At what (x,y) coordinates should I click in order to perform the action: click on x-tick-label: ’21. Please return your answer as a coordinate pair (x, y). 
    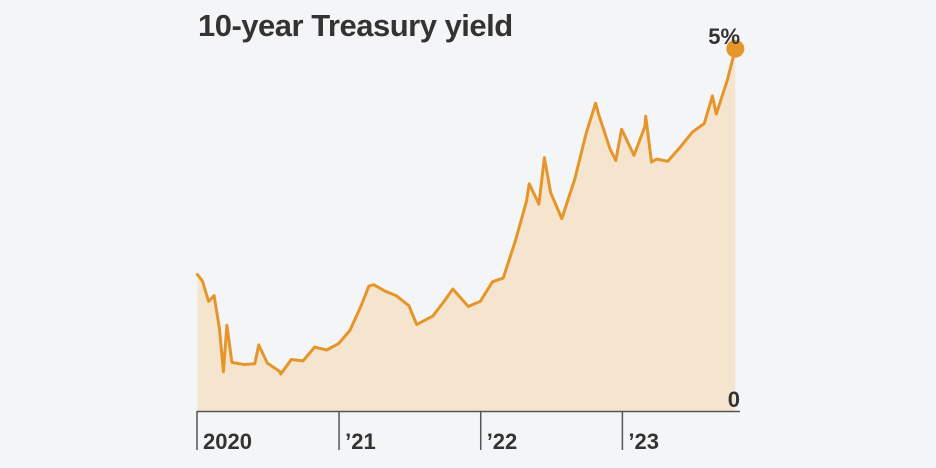
    Looking at the image, I should click on (360, 441).